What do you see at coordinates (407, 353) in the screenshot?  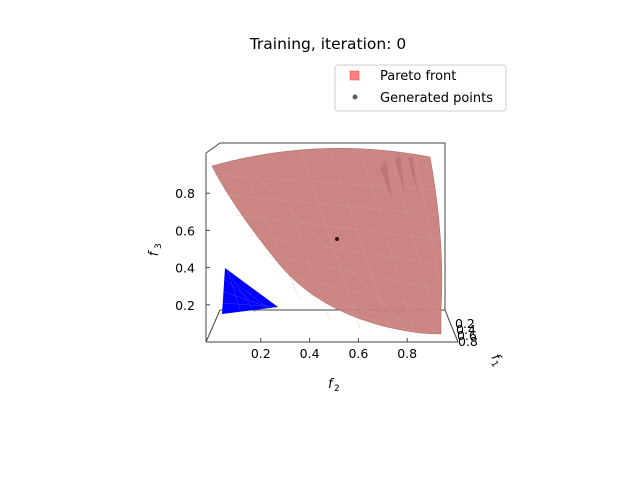 I see `f2-tick-label: 0.8` at bounding box center [407, 353].